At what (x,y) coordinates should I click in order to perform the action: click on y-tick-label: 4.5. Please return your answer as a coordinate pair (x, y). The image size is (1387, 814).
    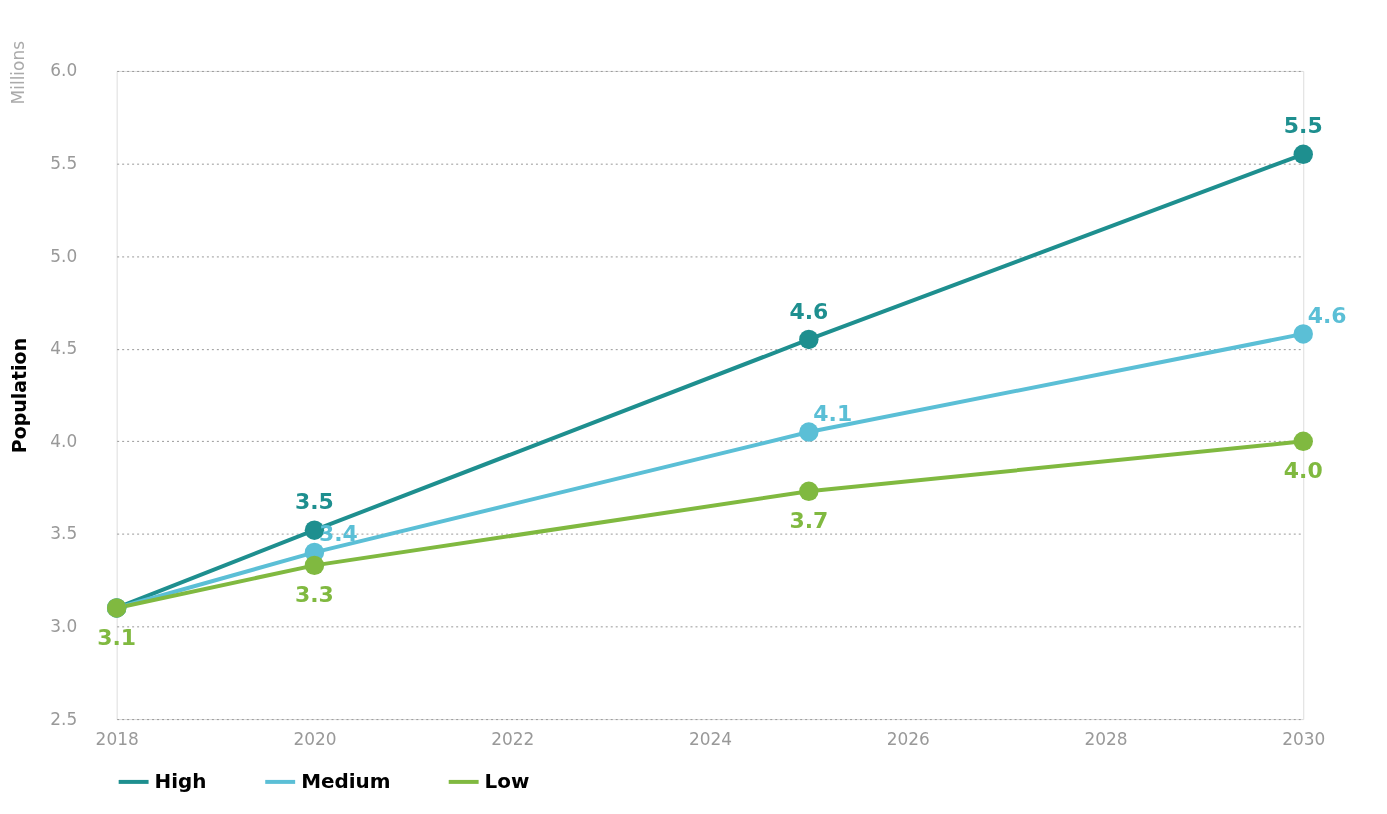
    Looking at the image, I should click on (64, 348).